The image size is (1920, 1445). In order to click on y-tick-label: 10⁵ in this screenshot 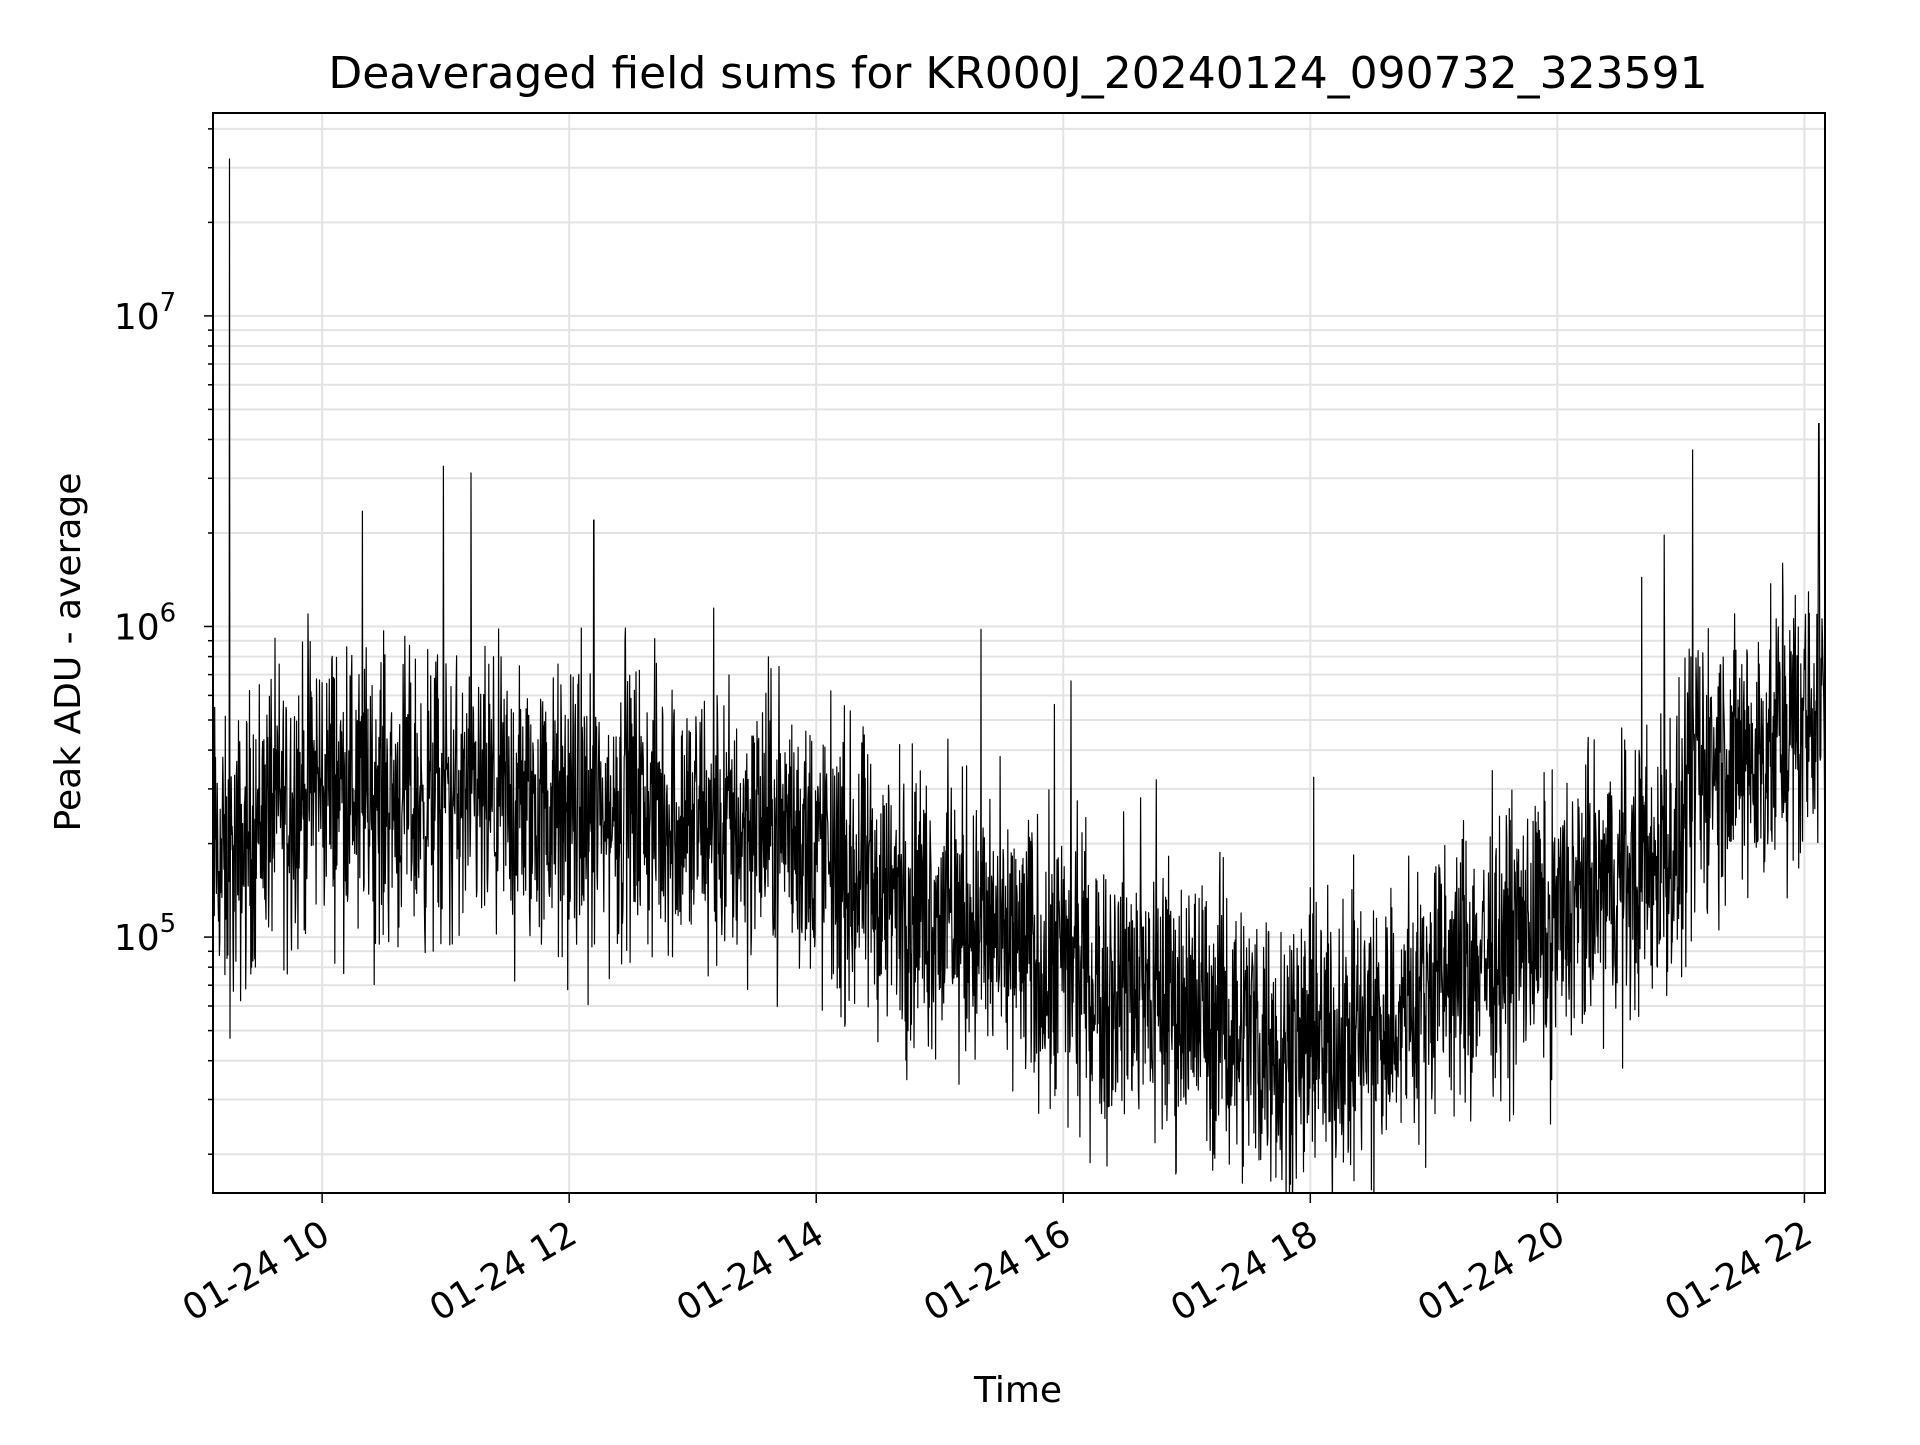, I will do `click(145, 934)`.